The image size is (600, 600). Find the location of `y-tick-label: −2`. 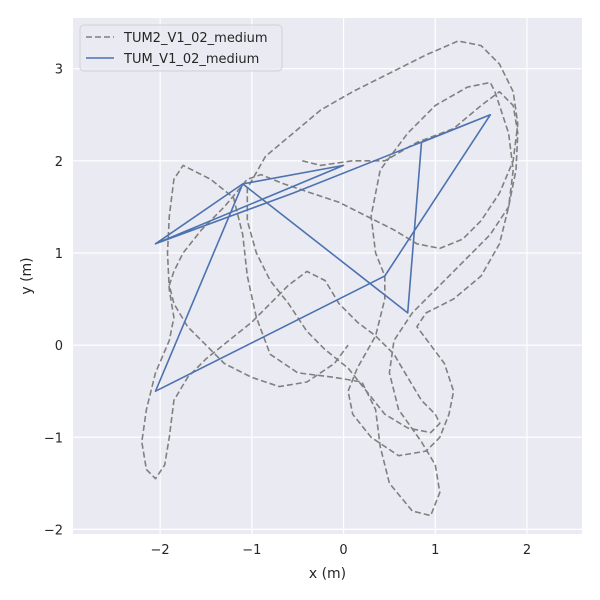

y-tick-label: −2 is located at coordinates (53, 530).